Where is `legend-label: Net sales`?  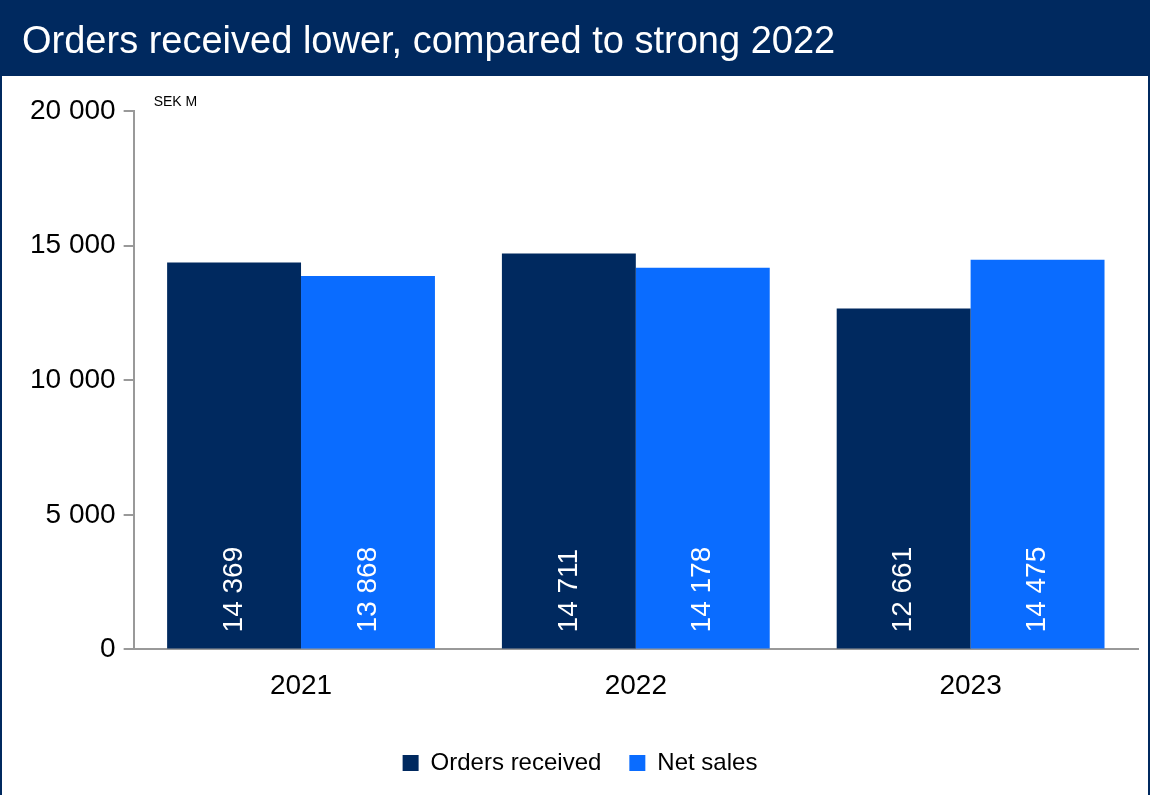
legend-label: Net sales is located at coordinates (707, 761).